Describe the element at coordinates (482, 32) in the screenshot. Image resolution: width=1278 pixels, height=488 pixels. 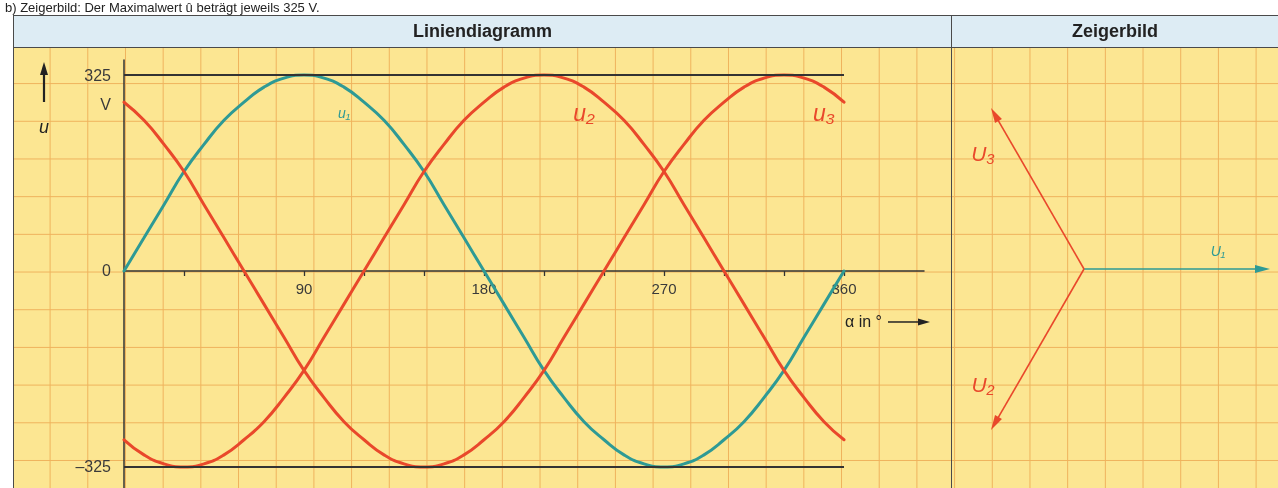
I see `chart-title: Liniendiagramm` at that location.